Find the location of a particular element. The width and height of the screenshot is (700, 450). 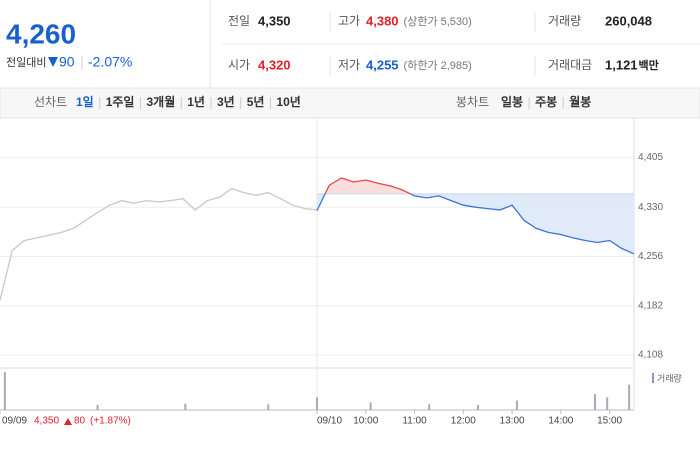

nav-label: 선차트 is located at coordinates (50, 102).